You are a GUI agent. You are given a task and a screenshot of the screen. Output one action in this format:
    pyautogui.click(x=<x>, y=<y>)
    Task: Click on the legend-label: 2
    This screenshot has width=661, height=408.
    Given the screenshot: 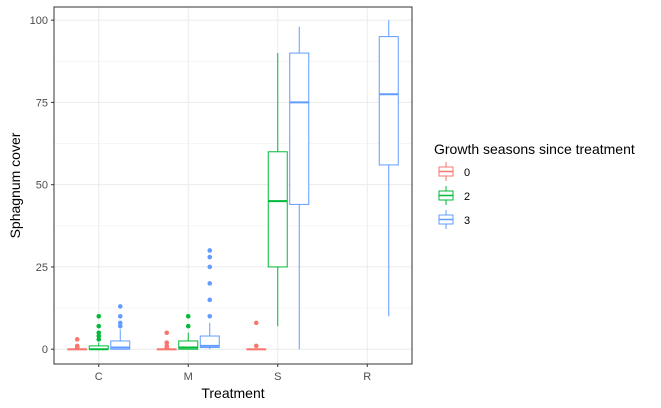 What is the action you would take?
    pyautogui.click(x=467, y=197)
    